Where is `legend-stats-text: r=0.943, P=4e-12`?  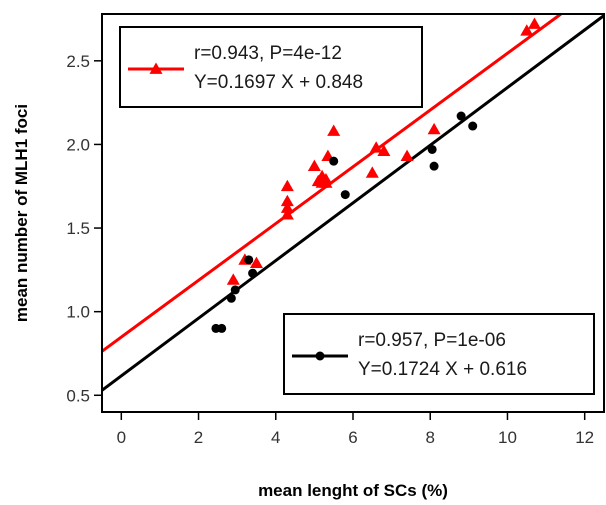 legend-stats-text: r=0.943, P=4e-12 is located at coordinates (268, 53).